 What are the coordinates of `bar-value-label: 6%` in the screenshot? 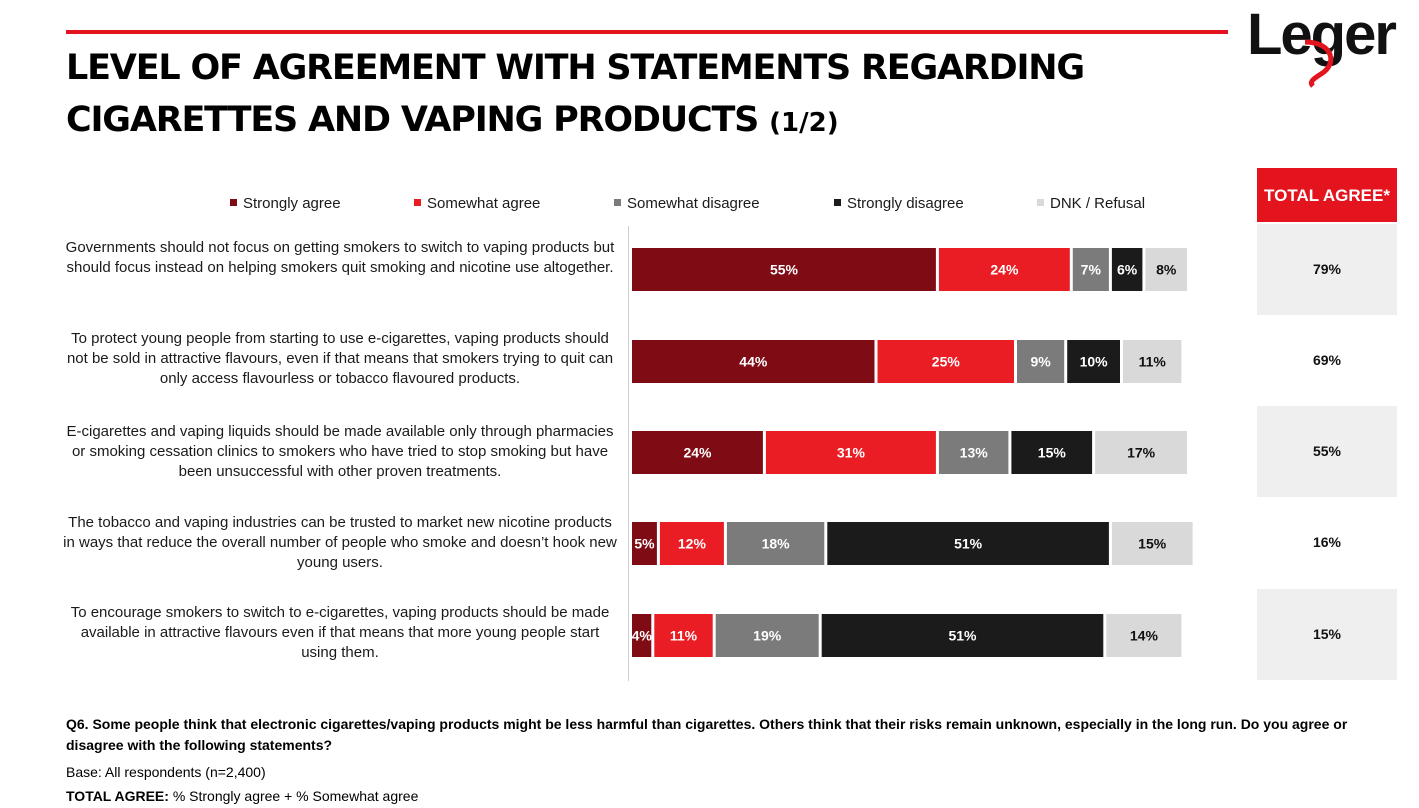 It's located at (1127, 270).